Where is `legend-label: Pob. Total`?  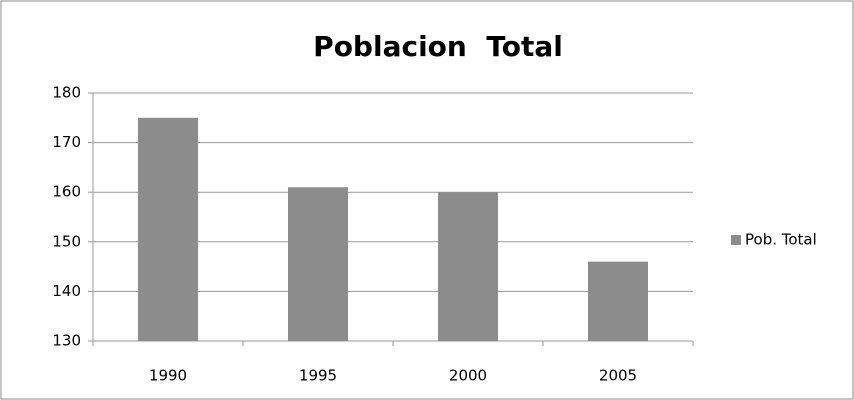
legend-label: Pob. Total is located at coordinates (781, 240).